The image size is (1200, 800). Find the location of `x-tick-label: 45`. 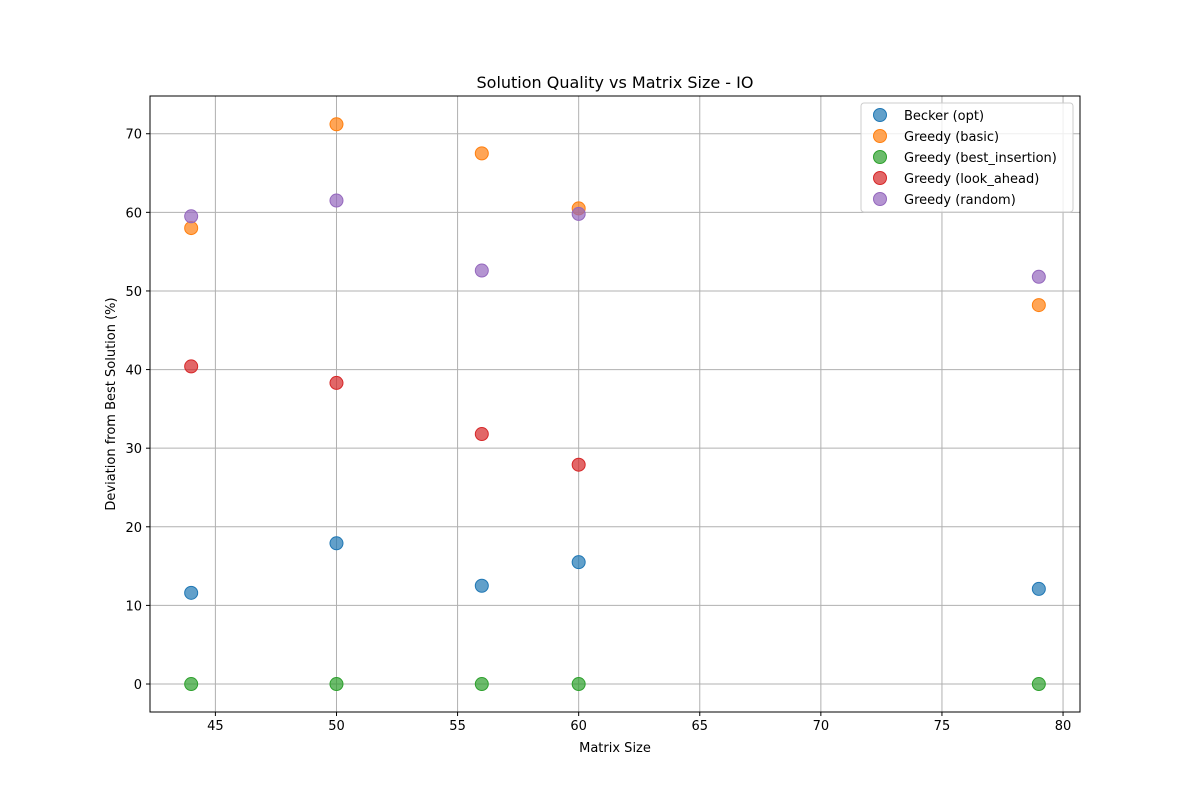

x-tick-label: 45 is located at coordinates (215, 726).